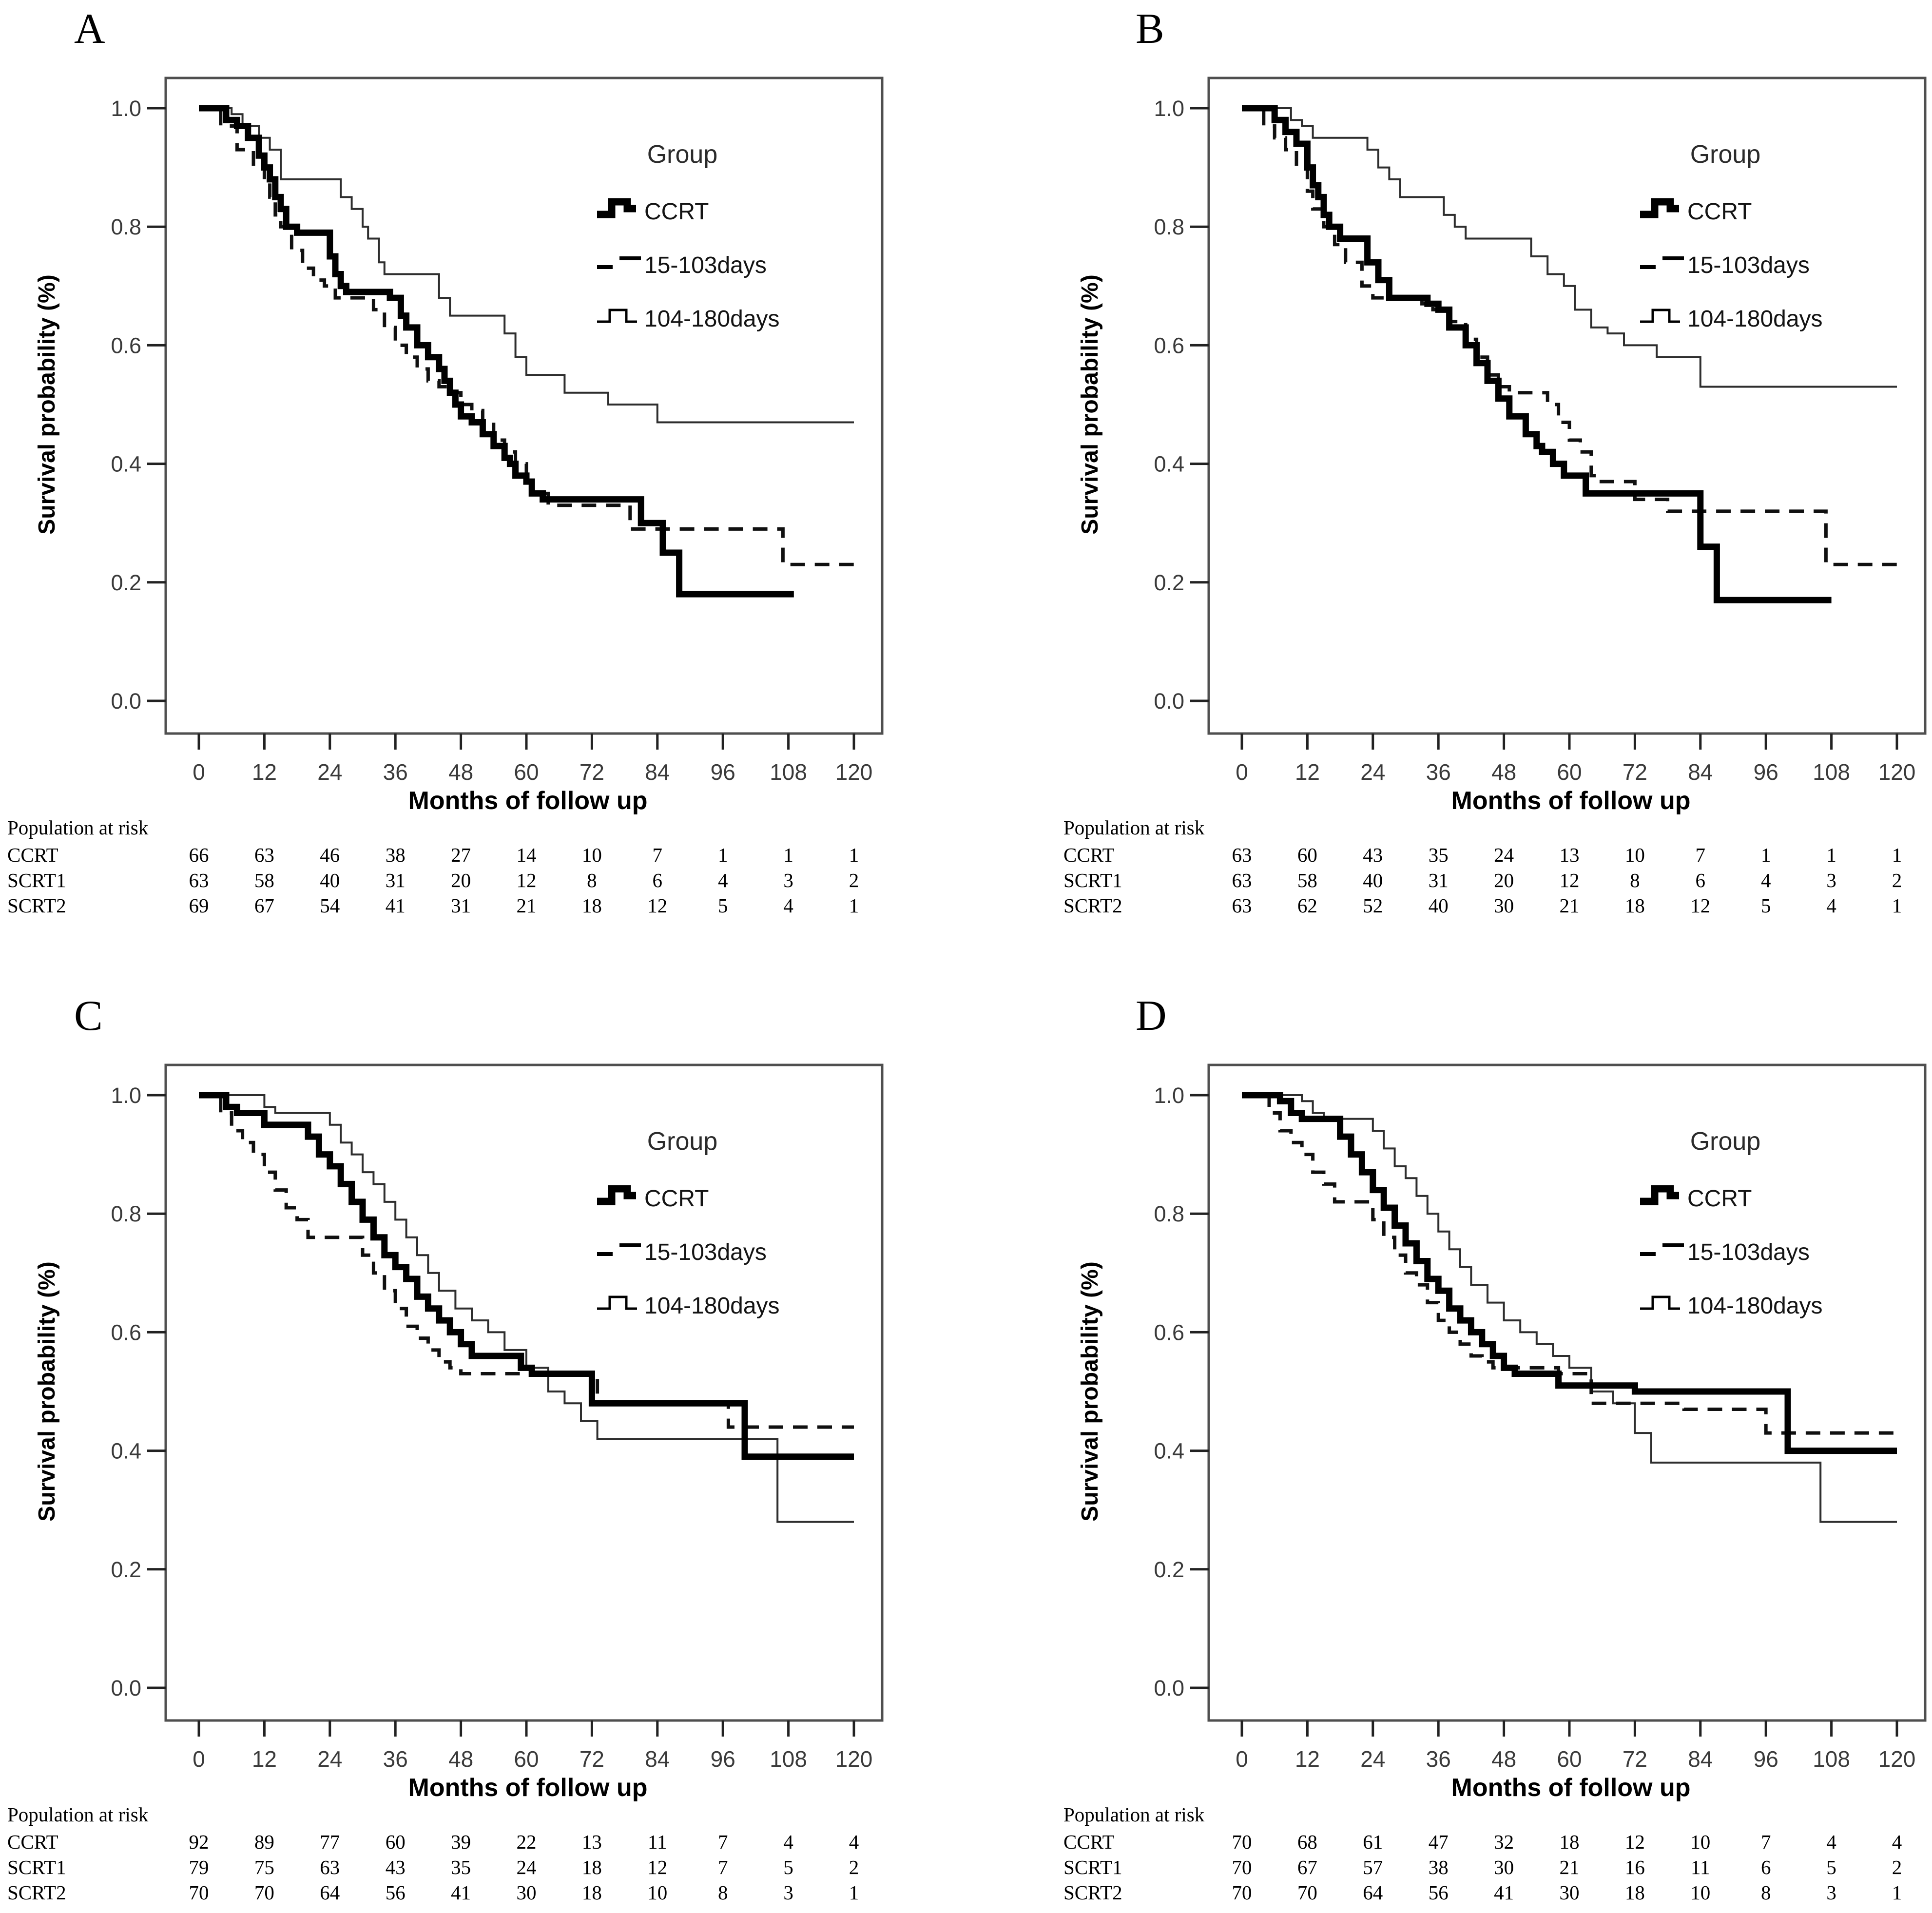  I want to click on risk-value: 32, so click(1504, 1842).